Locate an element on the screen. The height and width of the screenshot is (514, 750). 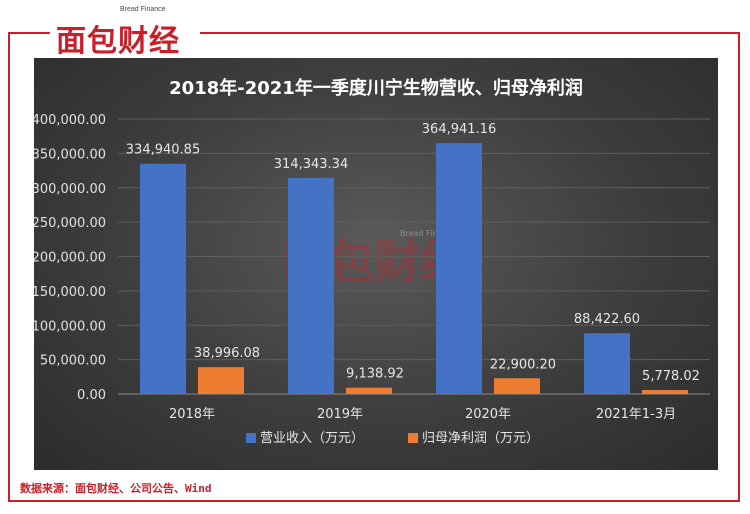
brand-logo-text: 面包财经 is located at coordinates (118, 41).